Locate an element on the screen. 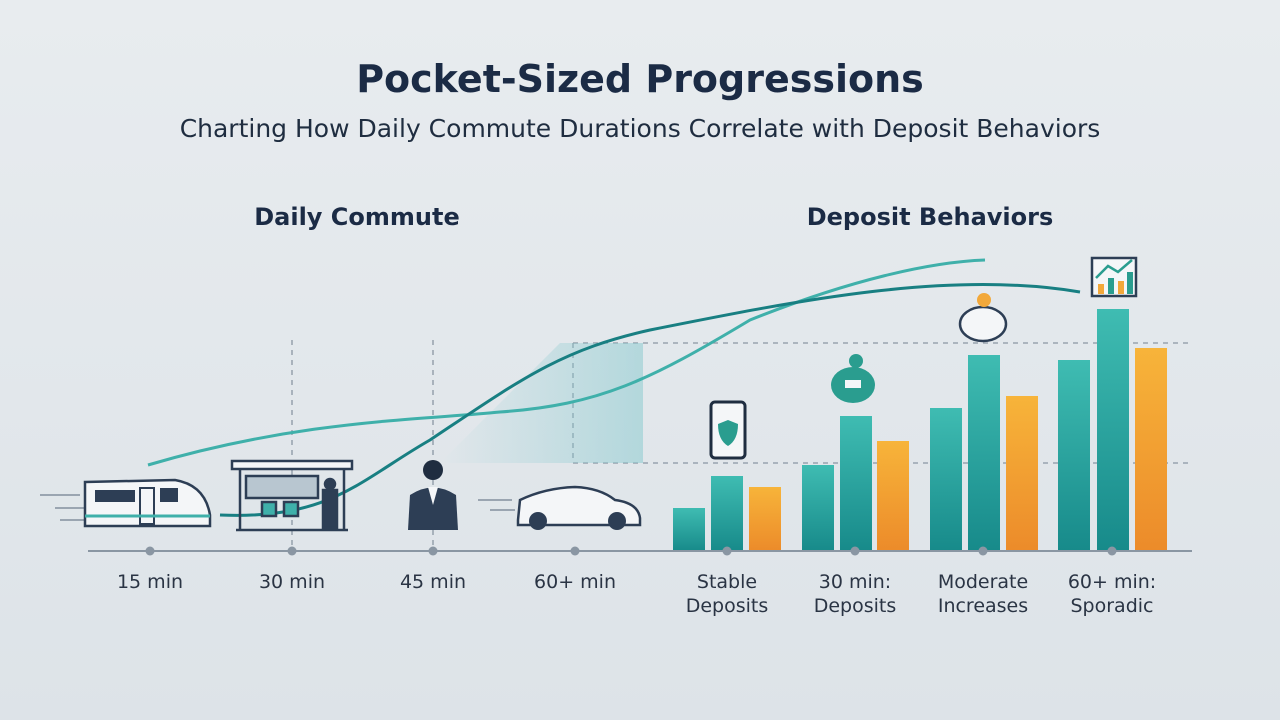  car-icon is located at coordinates (560, 507).